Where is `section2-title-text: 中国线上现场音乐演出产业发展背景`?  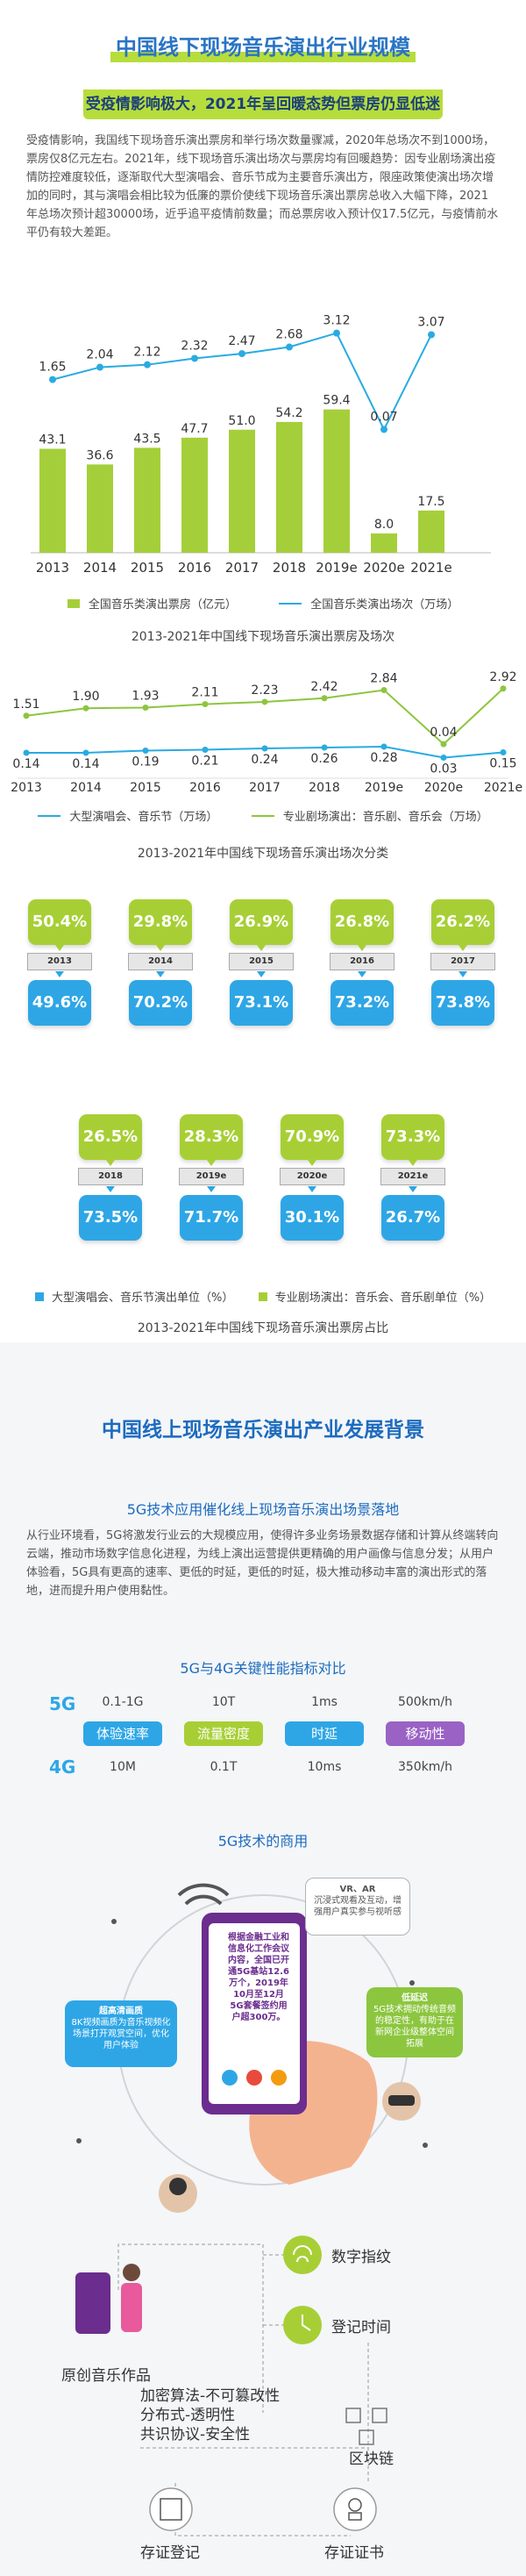 section2-title-text: 中国线上现场音乐演出产业发展背景 is located at coordinates (263, 1428).